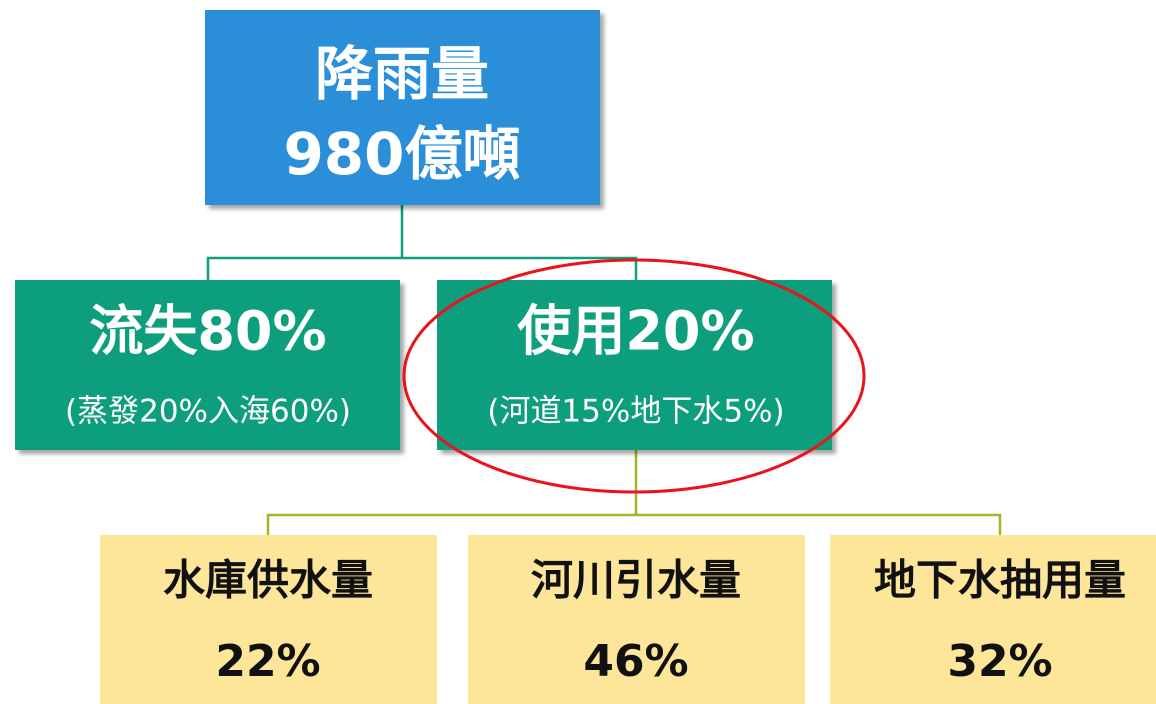 This screenshot has width=1156, height=704. What do you see at coordinates (422, 242) in the screenshot?
I see `connector-top` at bounding box center [422, 242].